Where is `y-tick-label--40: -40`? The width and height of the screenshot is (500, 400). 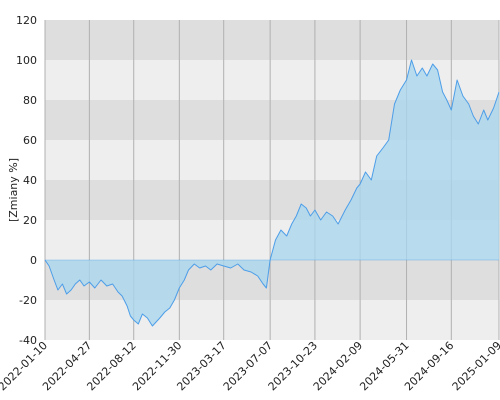 y-tick-label--40: -40 is located at coordinates (28, 340).